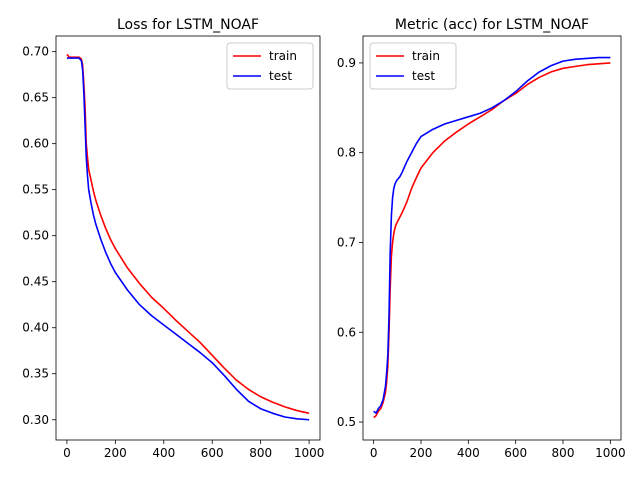 This screenshot has height=480, width=640. I want to click on accuracy-chart-legend: train test, so click(413, 66).